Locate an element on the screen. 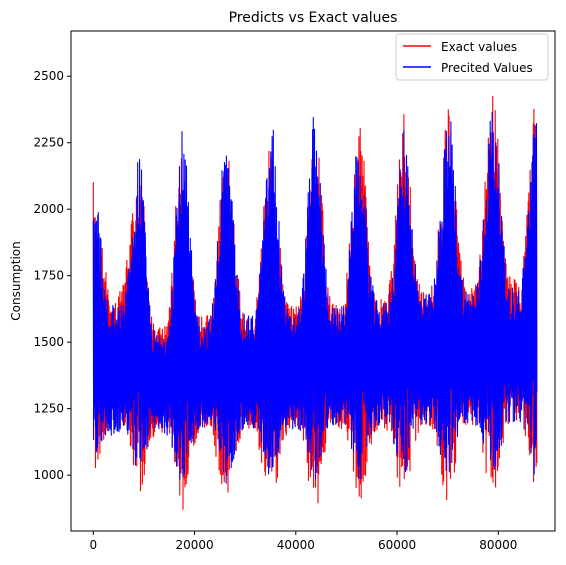 This screenshot has height=565, width=566. y-tick-label: 1750 is located at coordinates (48, 276).